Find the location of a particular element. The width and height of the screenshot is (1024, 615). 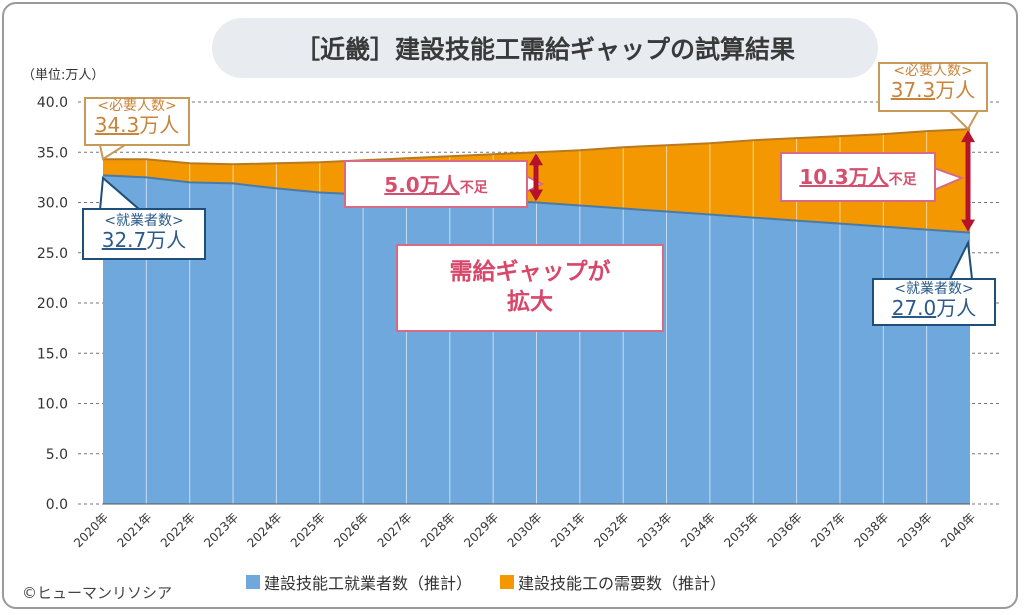

x-tick-label: 2024年 is located at coordinates (265, 530).